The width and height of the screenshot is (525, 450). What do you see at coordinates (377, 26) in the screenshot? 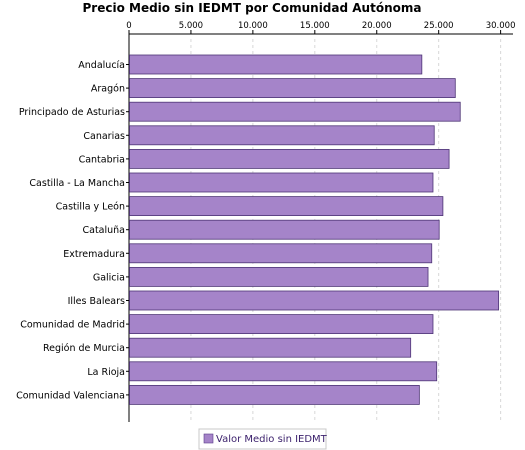
I see `x-tick-label: 20.000` at bounding box center [377, 26].